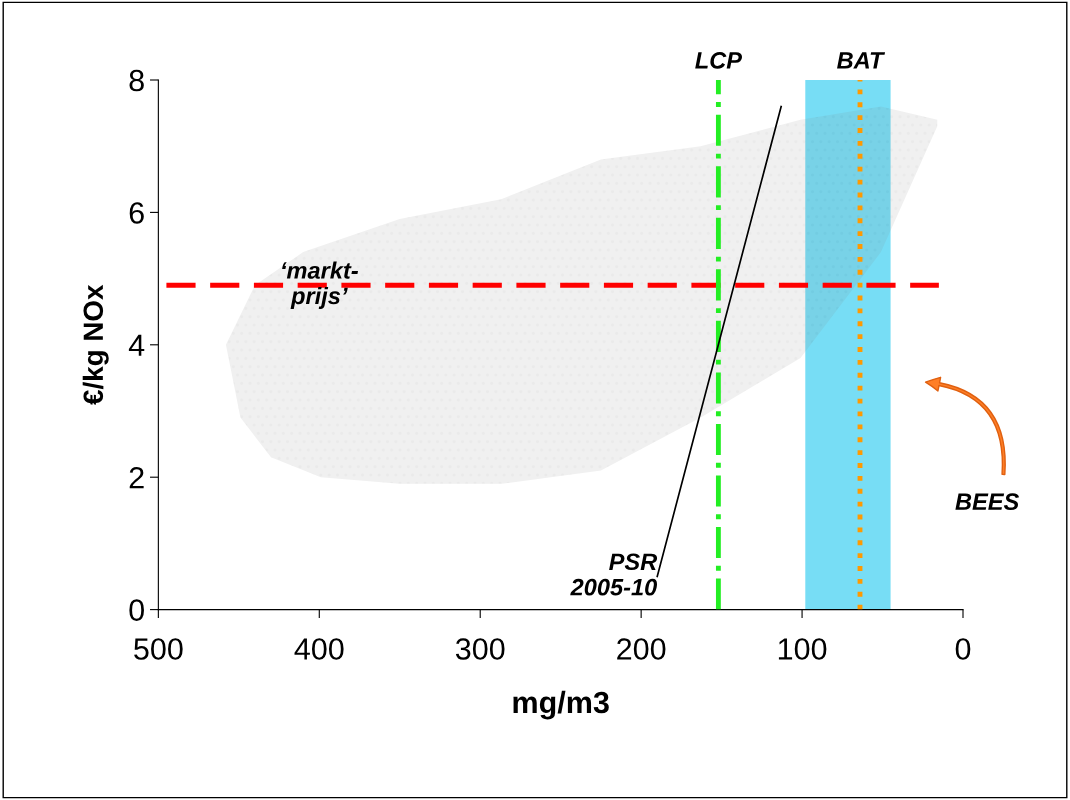 The width and height of the screenshot is (1070, 800). Describe the element at coordinates (987, 502) in the screenshot. I see `annotation: BEES` at that location.